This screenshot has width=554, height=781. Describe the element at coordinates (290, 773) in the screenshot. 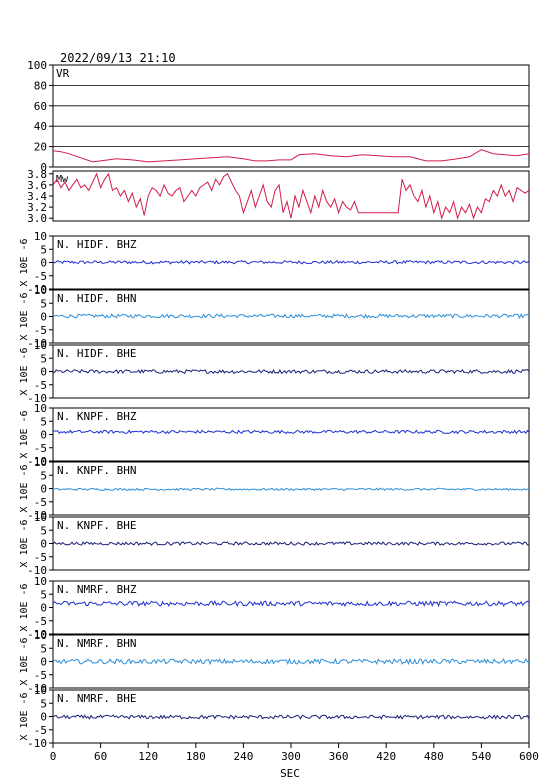

I see `x-axis-label: SEC` at that location.